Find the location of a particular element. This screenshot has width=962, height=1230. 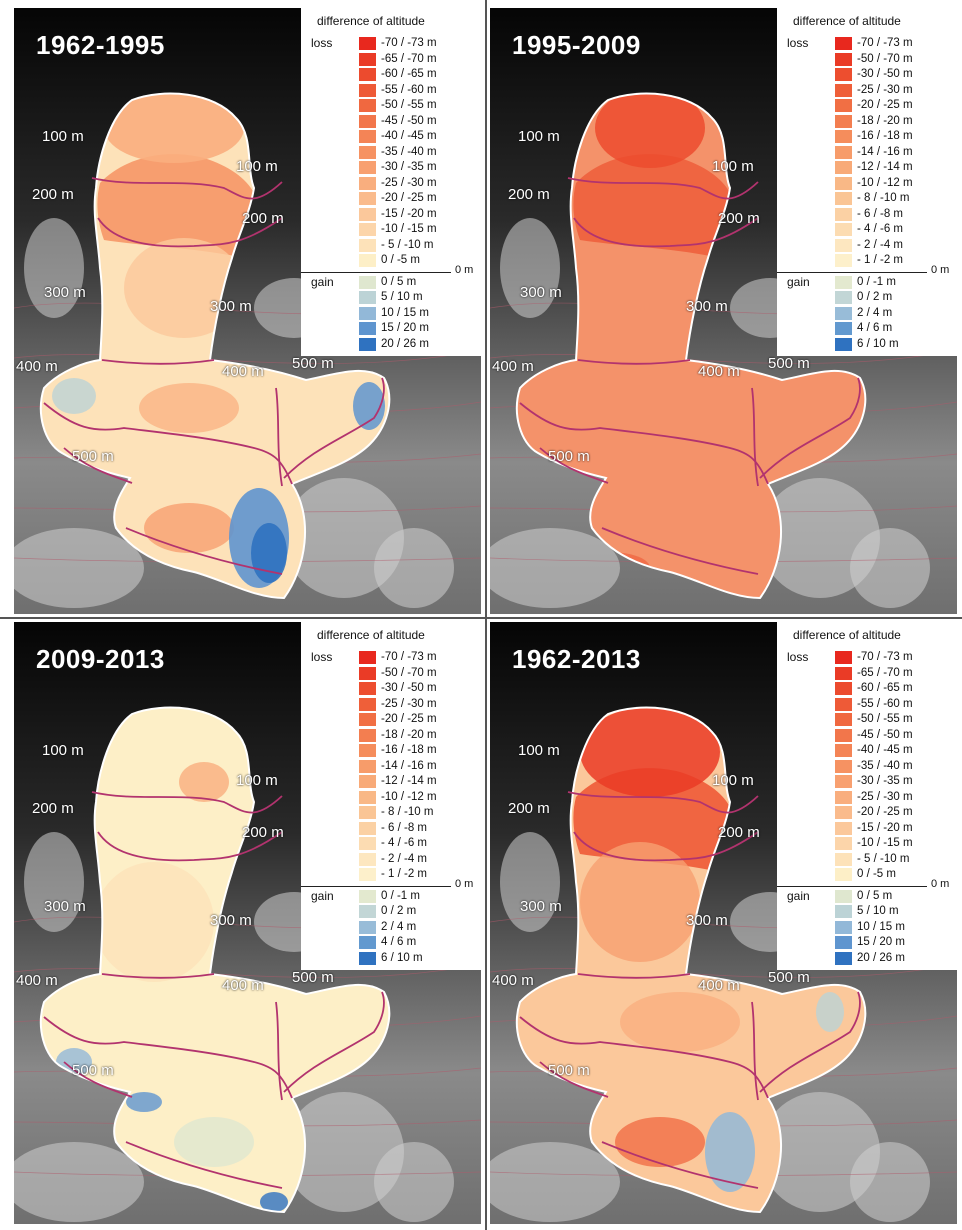

legend-label: -18 / -20 m is located at coordinates (409, 734).